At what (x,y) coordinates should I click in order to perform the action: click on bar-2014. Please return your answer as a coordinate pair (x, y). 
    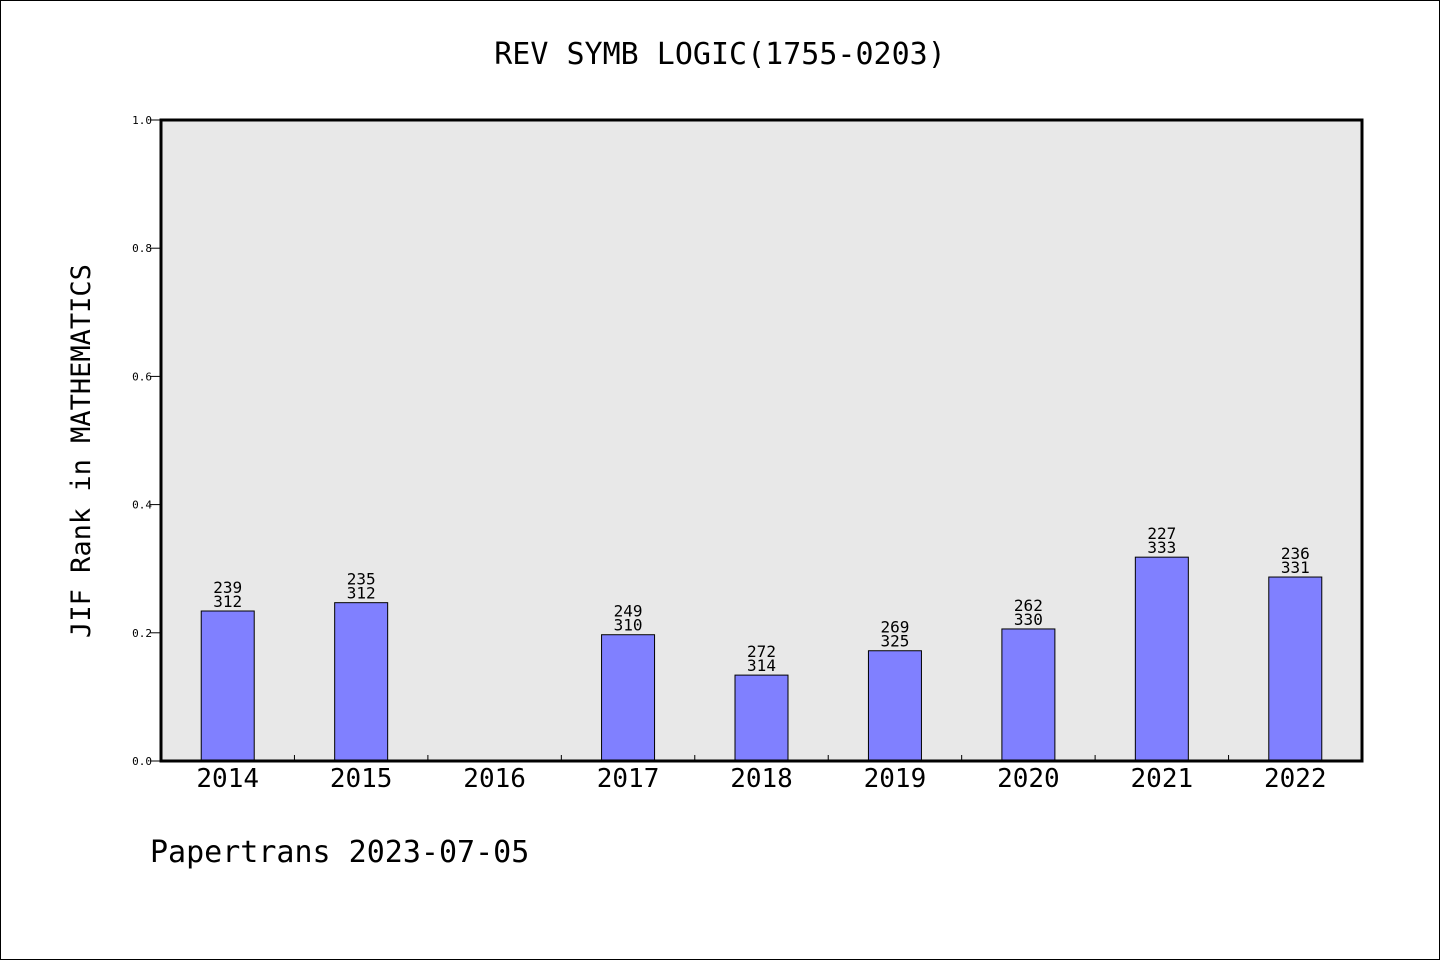
    Looking at the image, I should click on (227, 686).